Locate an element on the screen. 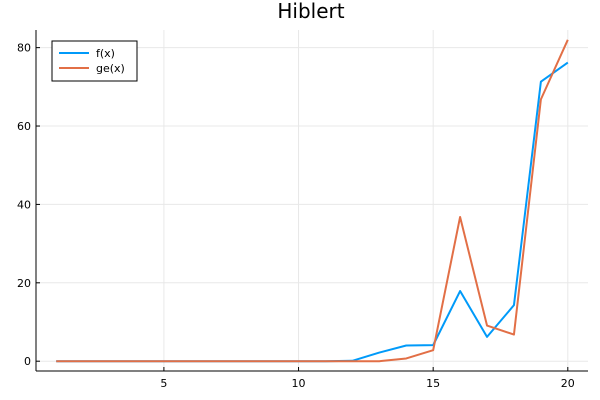  y-tick-label: 20 is located at coordinates (24, 283).